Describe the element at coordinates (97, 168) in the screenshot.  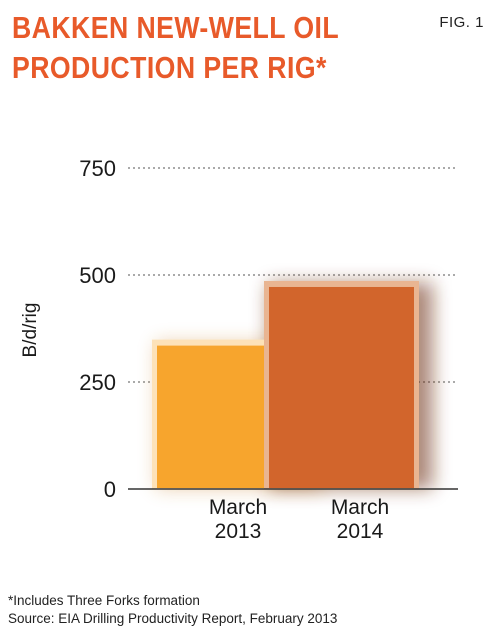
I see `y-tick-label-750: 750` at that location.